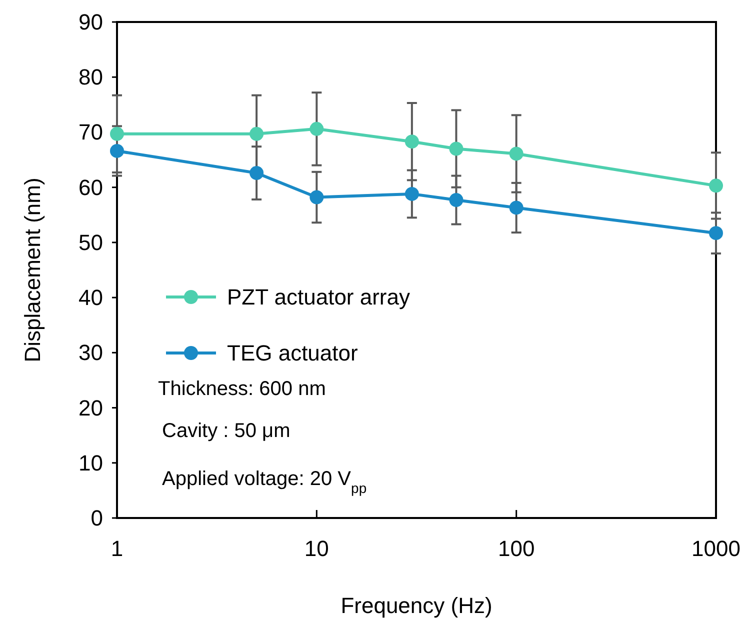 This screenshot has width=753, height=624. What do you see at coordinates (716, 548) in the screenshot?
I see `x-tick-label: 1000` at bounding box center [716, 548].